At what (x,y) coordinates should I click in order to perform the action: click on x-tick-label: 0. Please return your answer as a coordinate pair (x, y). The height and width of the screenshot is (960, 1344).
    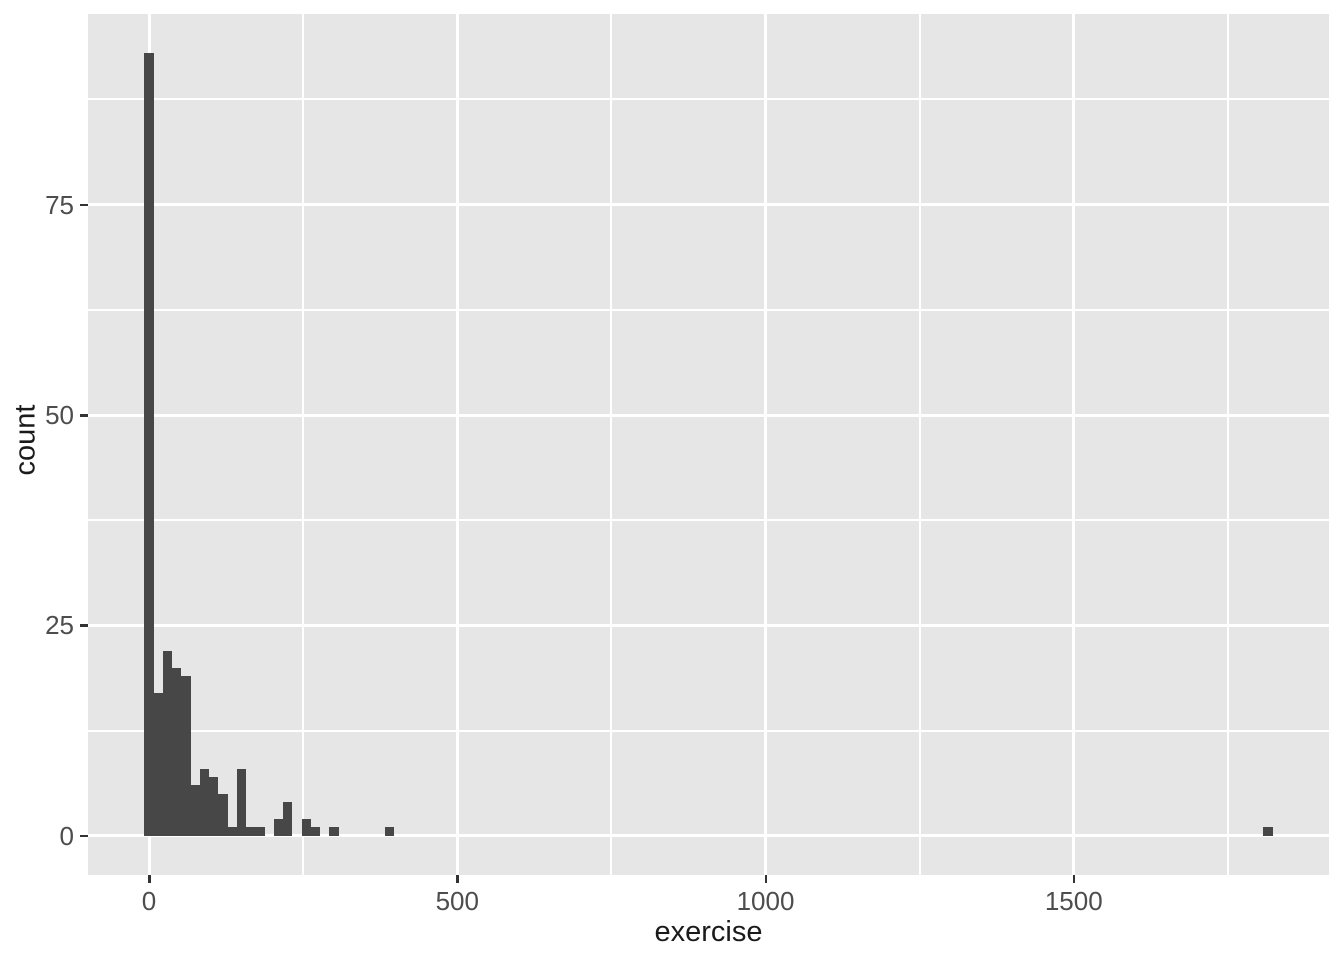
    Looking at the image, I should click on (149, 901).